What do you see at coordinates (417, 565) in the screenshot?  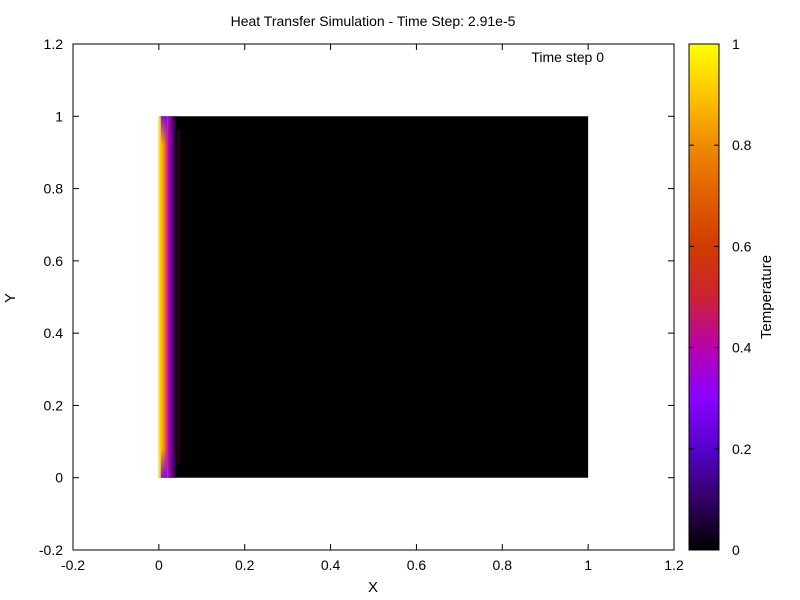 I see `x-tick-label: 0.6` at bounding box center [417, 565].